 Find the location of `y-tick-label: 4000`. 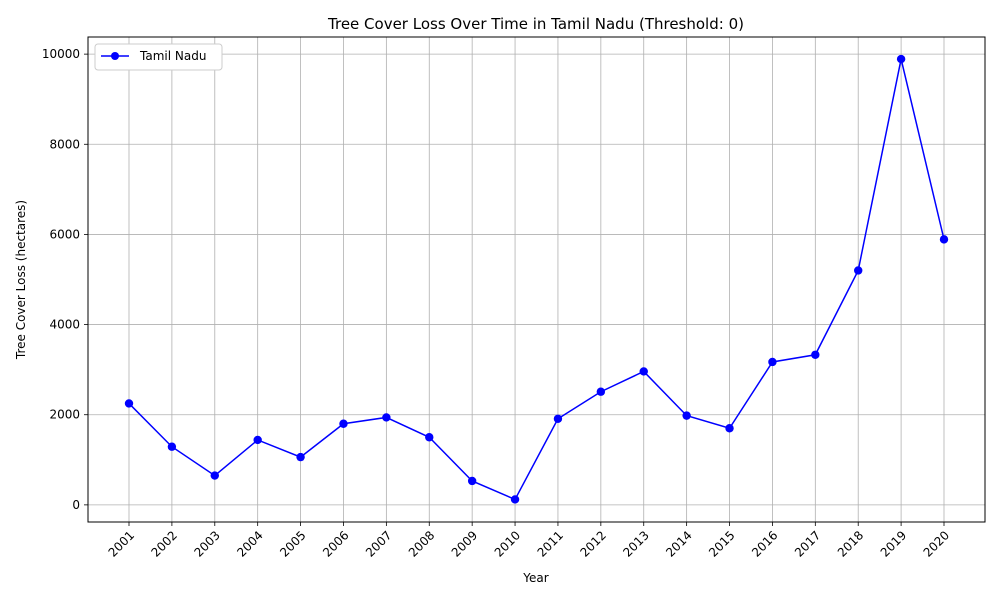

y-tick-label: 4000 is located at coordinates (64, 325).